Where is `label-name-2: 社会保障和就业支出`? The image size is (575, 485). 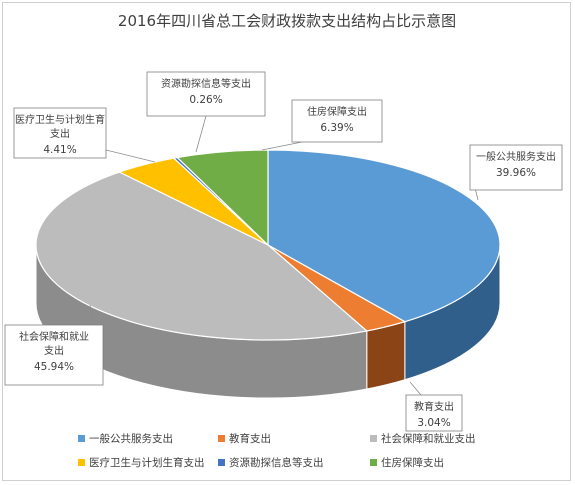 label-name-2: 社会保障和就业支出 is located at coordinates (54, 343).